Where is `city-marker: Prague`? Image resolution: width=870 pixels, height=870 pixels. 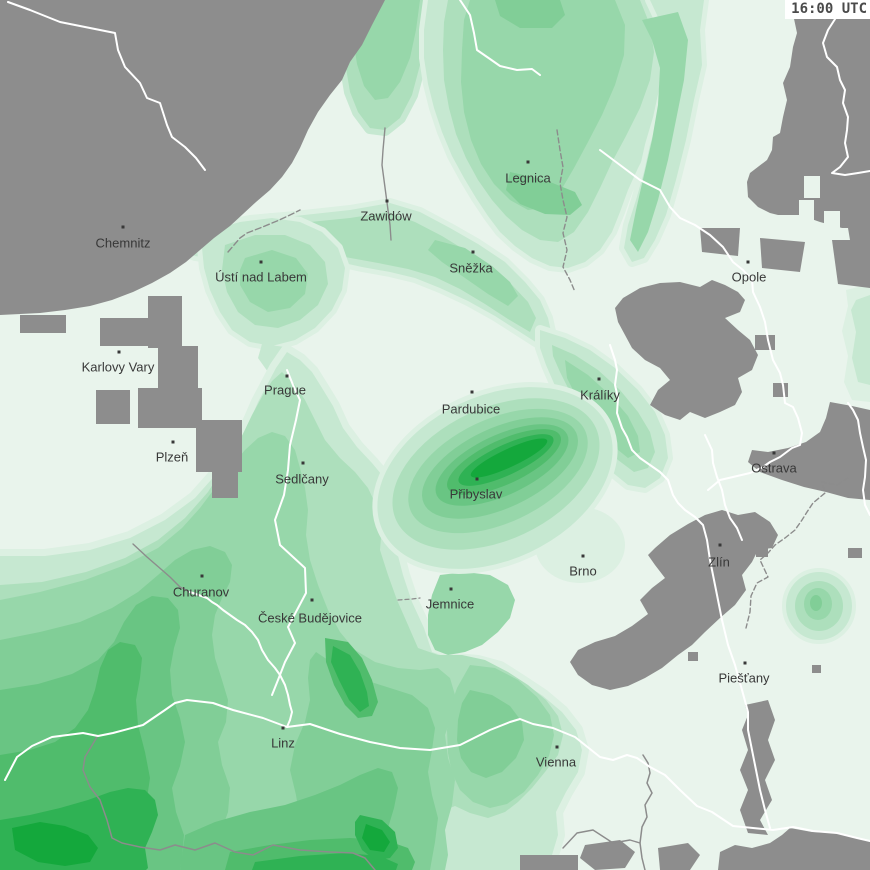
city-marker: Prague is located at coordinates (285, 386).